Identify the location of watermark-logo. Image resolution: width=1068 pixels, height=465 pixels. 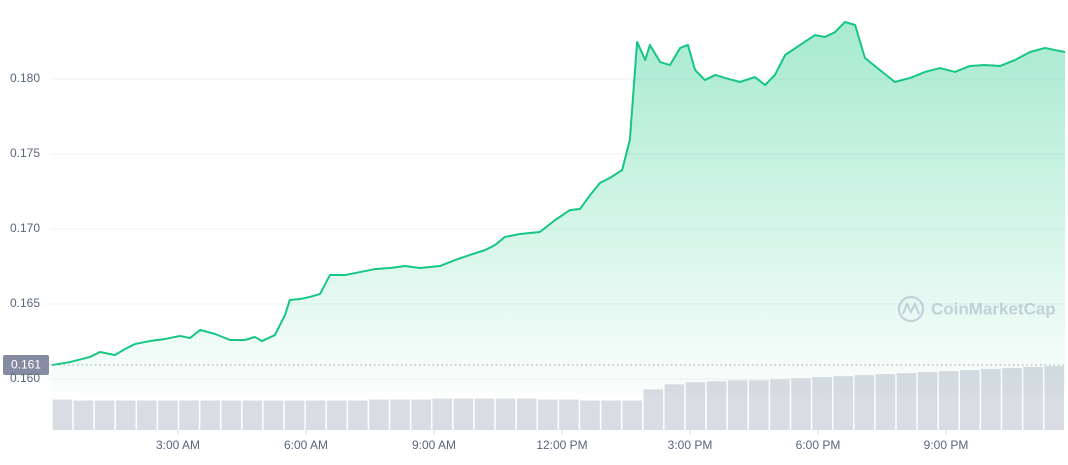
(911, 309).